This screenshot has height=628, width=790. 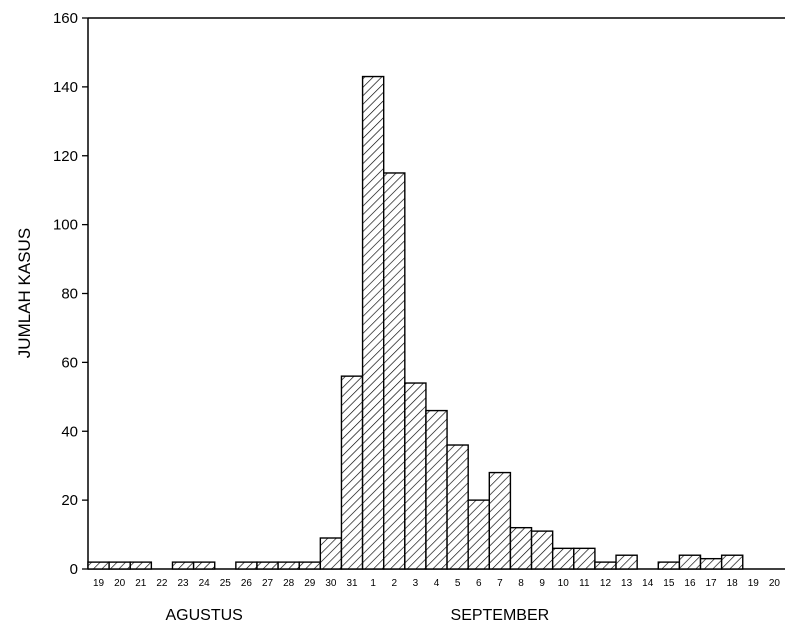 What do you see at coordinates (65, 156) in the screenshot?
I see `y-tick-label: 120` at bounding box center [65, 156].